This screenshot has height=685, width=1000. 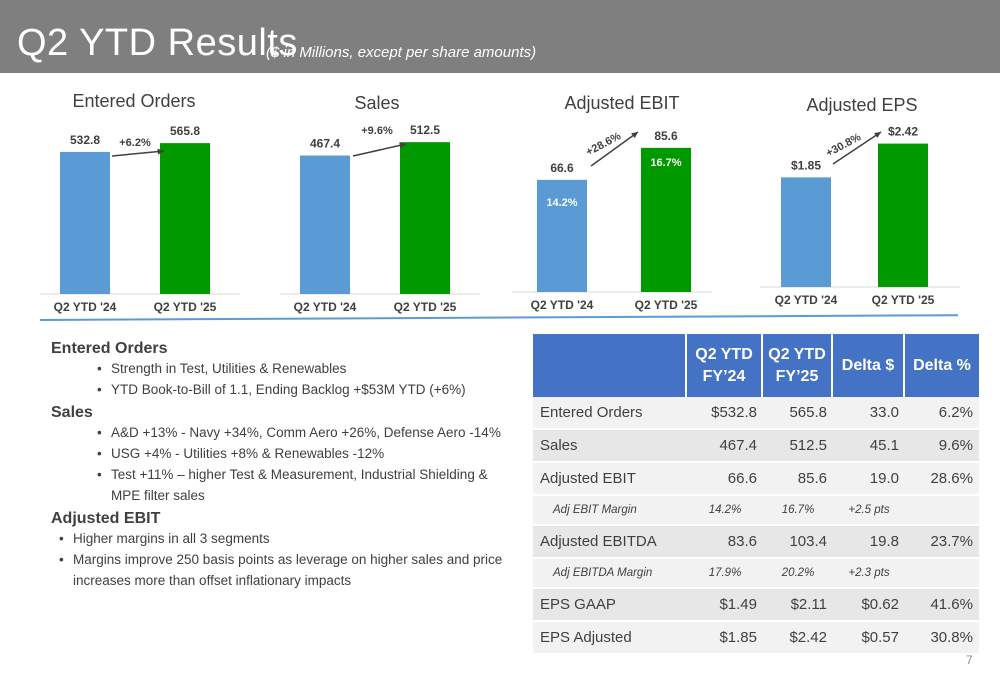 I want to click on table-cell: $1.85, so click(x=725, y=638).